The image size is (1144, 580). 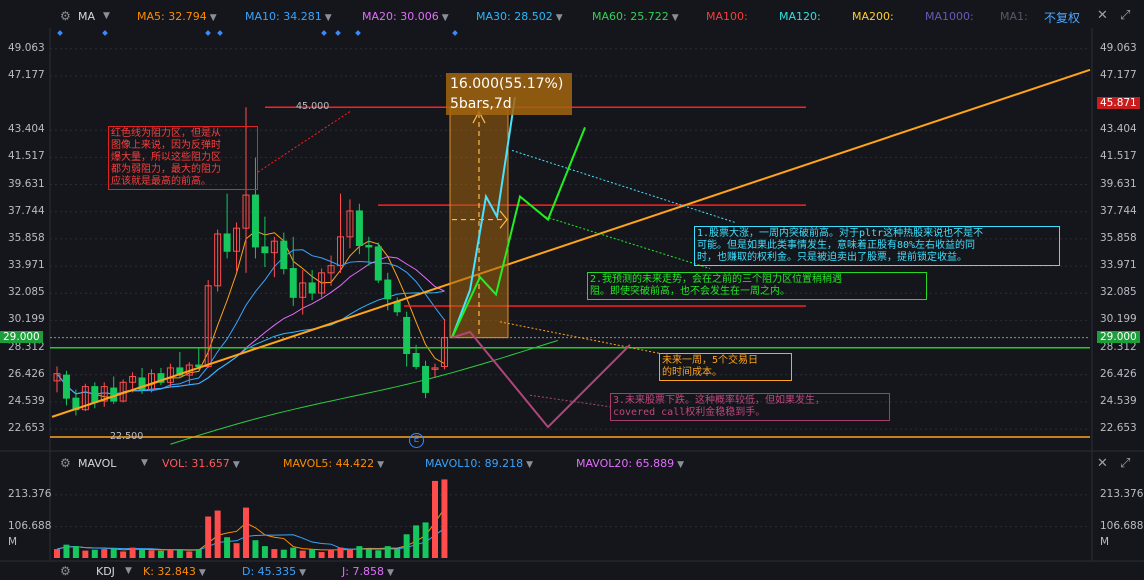 I want to click on ma20-value: MA20: 30.006 ▼, so click(x=405, y=16).